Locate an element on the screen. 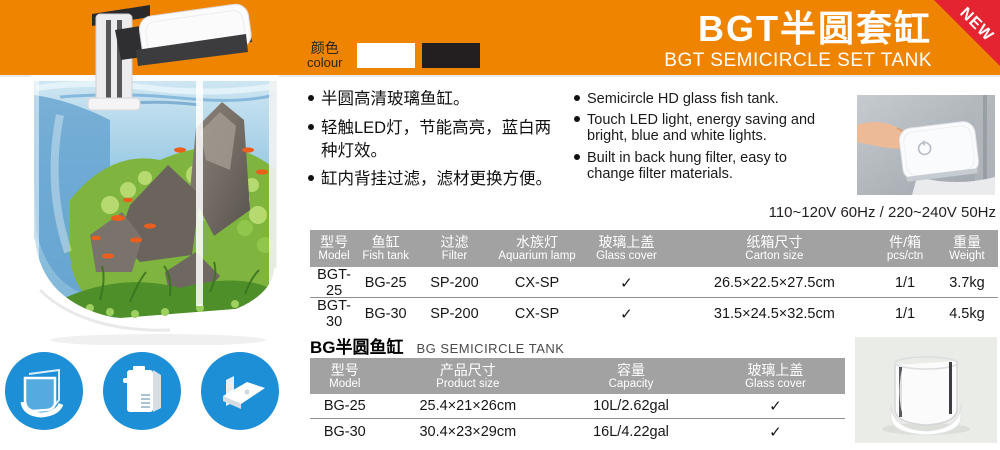  cell-model: BGT-30 is located at coordinates (334, 314).